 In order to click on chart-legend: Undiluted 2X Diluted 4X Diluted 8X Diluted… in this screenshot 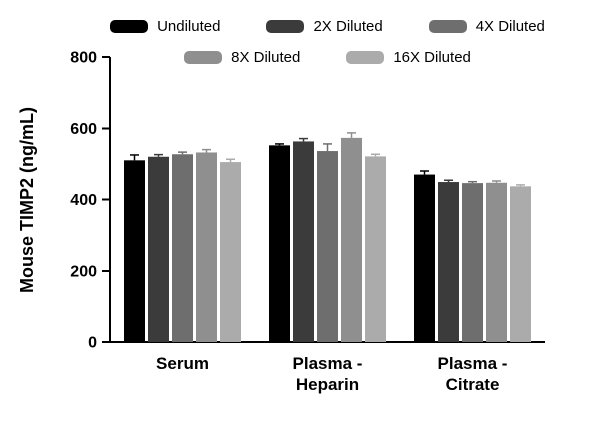, I will do `click(327, 49)`.